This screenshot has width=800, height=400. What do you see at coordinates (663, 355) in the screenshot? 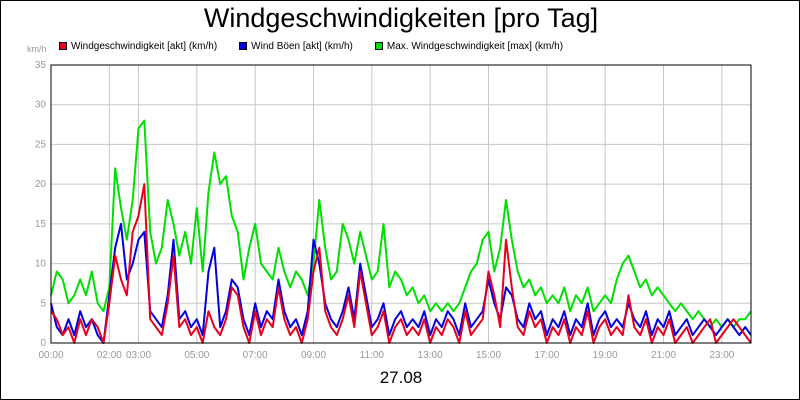
I see `x-tick-label: 21:00` at bounding box center [663, 355].